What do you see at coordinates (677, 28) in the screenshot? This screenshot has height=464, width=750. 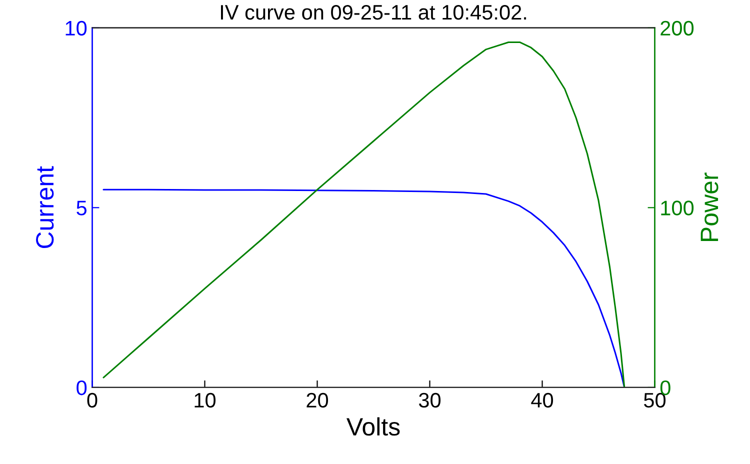 I see `y2-tick-label: 200` at bounding box center [677, 28].